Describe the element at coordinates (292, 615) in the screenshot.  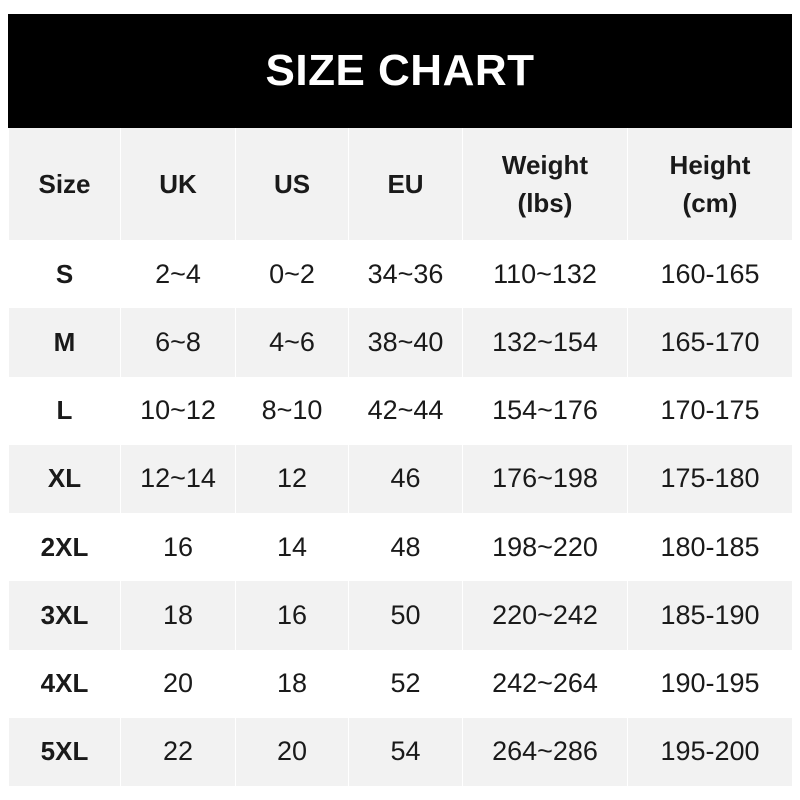
I see `cell-us: 16` at that location.